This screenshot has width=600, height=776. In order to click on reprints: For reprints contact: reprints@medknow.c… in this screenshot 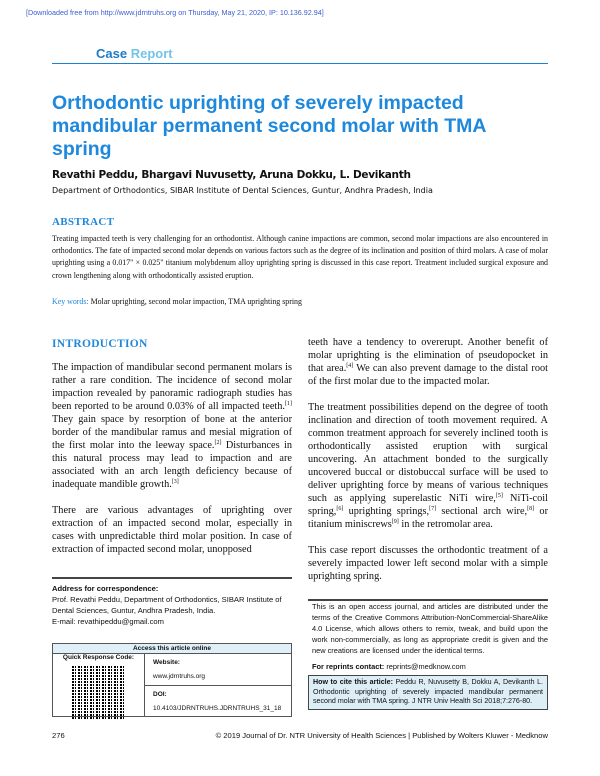, I will do `click(389, 666)`.